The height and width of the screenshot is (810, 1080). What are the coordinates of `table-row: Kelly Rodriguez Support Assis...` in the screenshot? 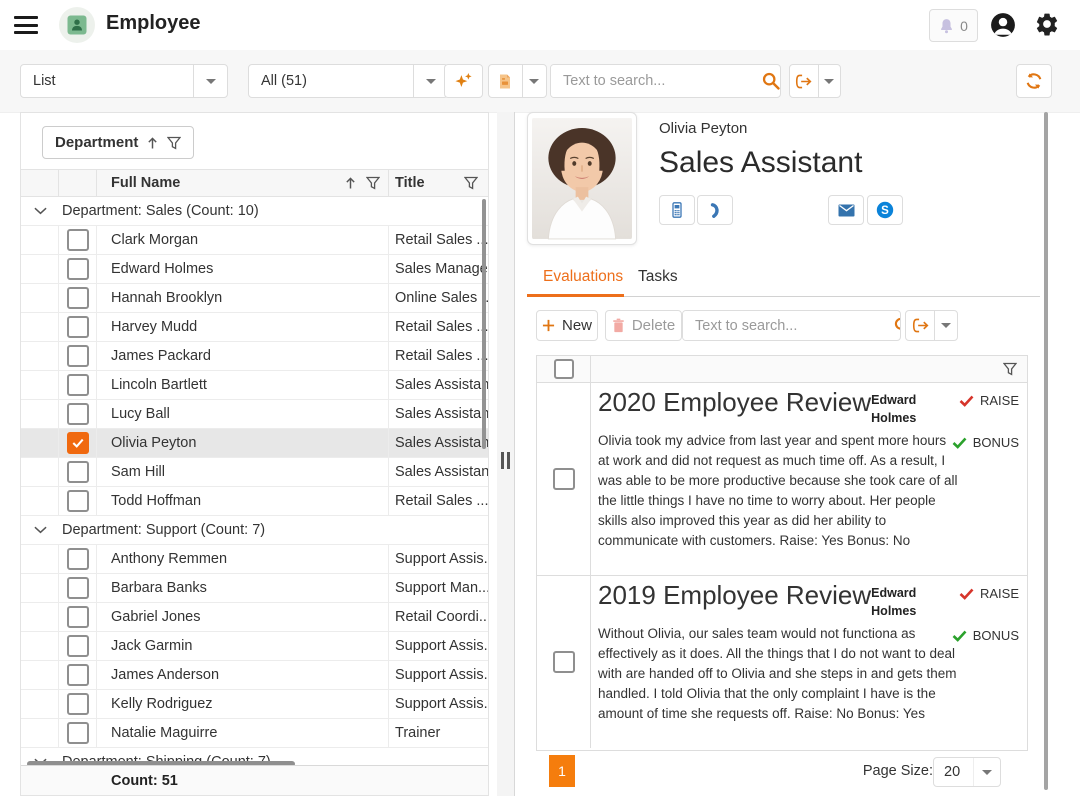 It's located at (254, 704).